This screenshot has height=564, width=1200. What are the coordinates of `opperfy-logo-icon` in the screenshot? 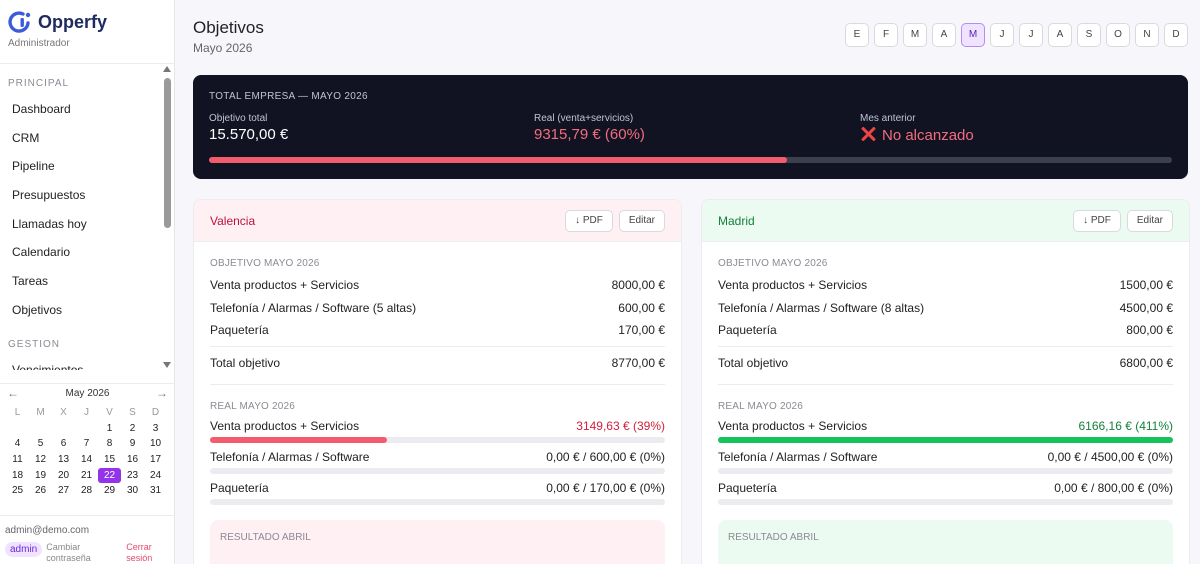 It's located at (20, 22).